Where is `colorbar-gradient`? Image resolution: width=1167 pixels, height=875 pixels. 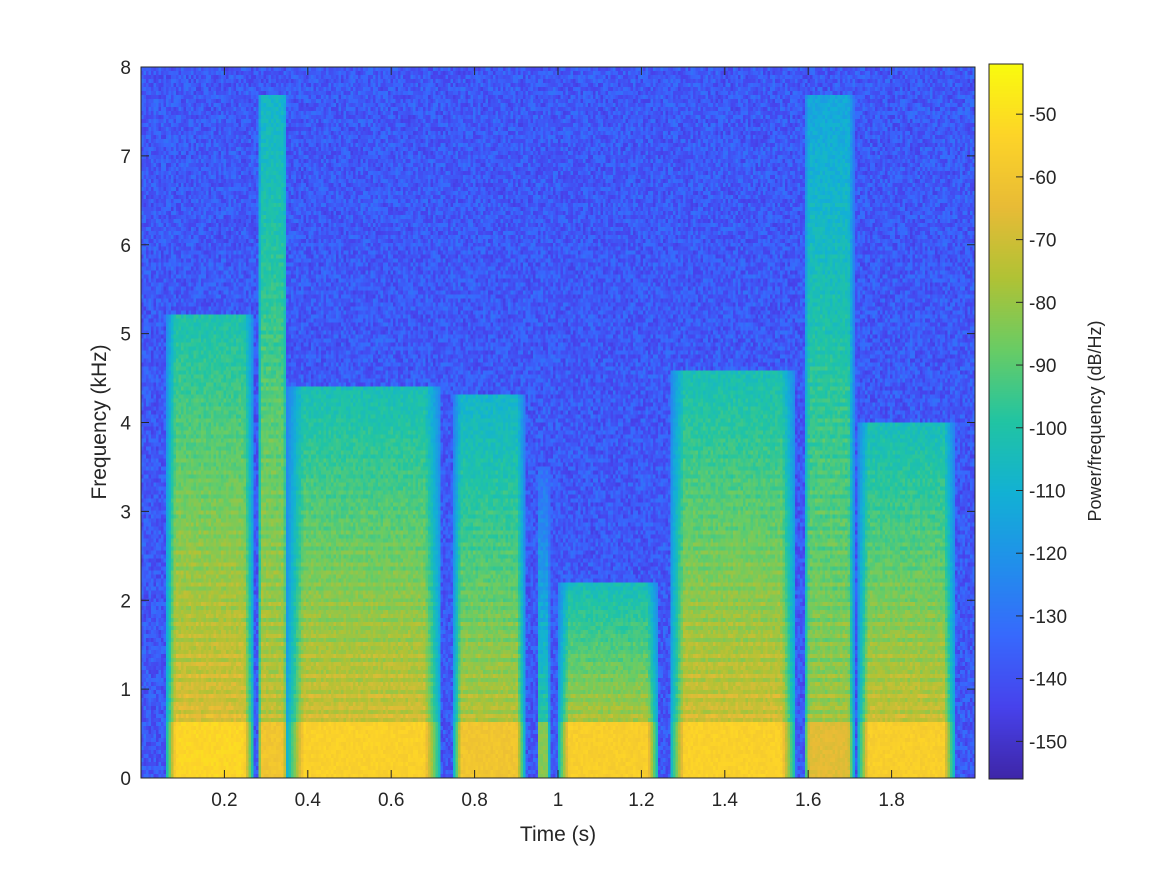 colorbar-gradient is located at coordinates (1006, 421).